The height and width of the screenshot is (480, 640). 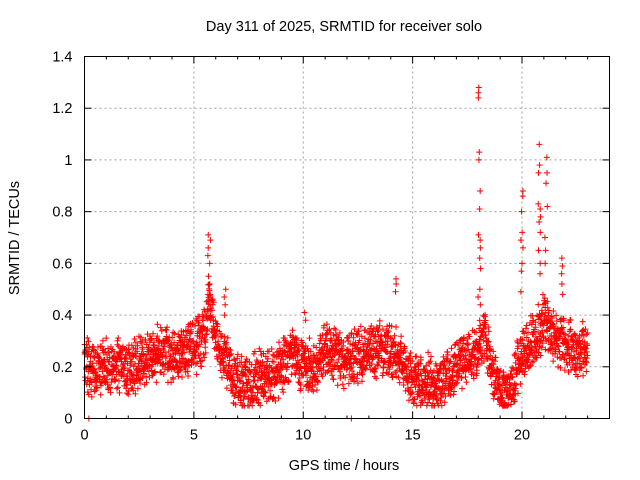 I want to click on y-tick-label: 1, so click(x=68, y=161).